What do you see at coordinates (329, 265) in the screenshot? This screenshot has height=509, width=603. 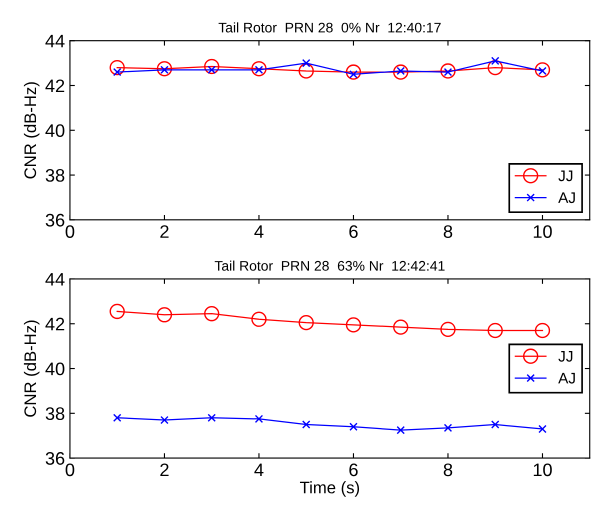 I see `chart-title: Tail Rotor PRN 28 63% Nr 12:42:41` at bounding box center [329, 265].